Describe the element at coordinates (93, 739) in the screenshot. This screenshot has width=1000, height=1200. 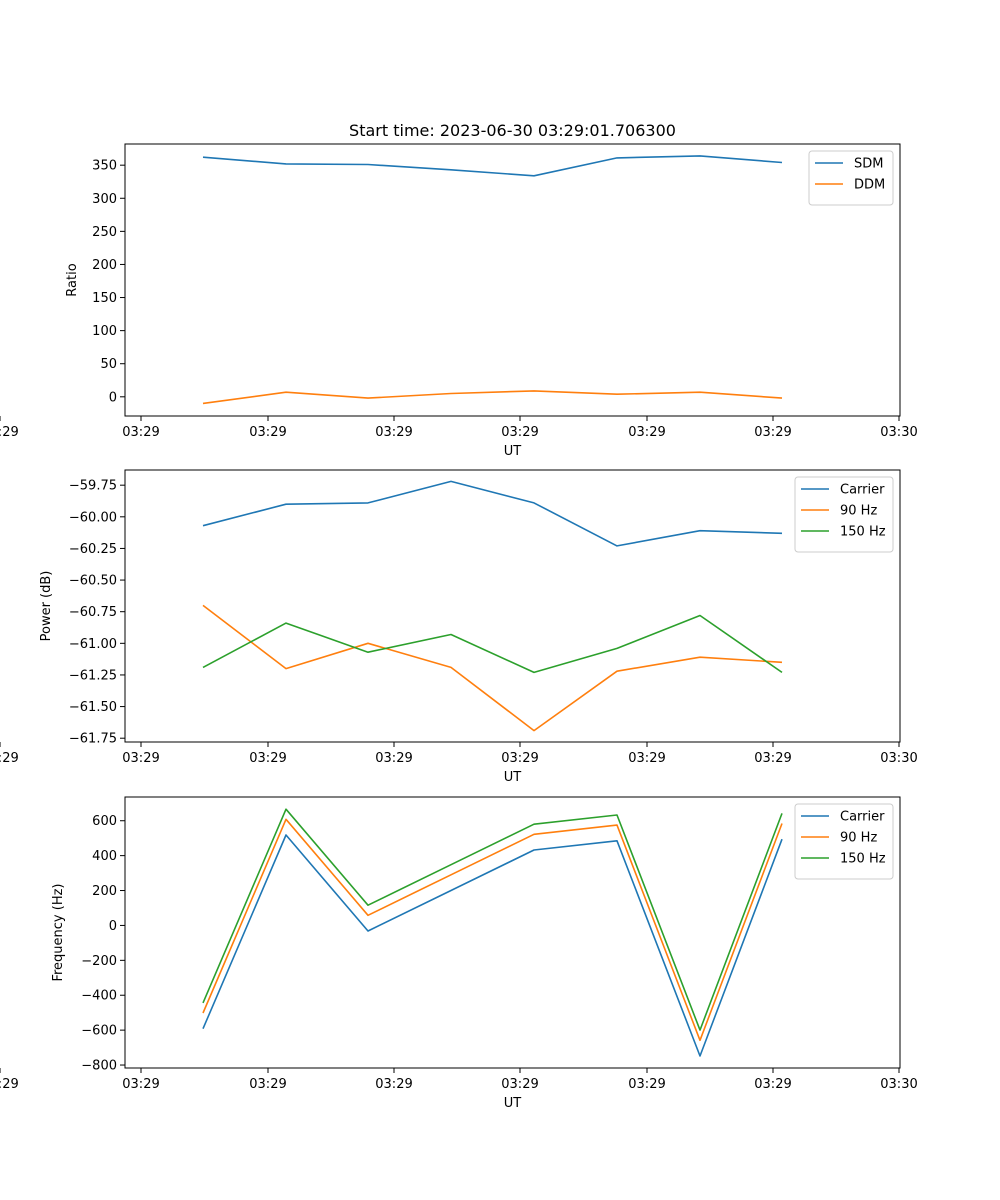
I see `y-tick-label: −61.75` at that location.